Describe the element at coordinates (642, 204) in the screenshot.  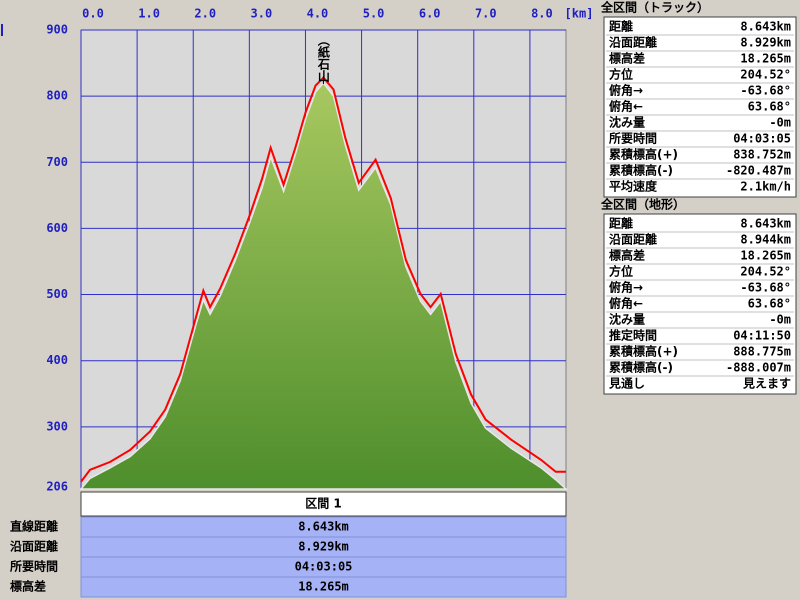
I see `panel-title: 全区間（地形）` at that location.